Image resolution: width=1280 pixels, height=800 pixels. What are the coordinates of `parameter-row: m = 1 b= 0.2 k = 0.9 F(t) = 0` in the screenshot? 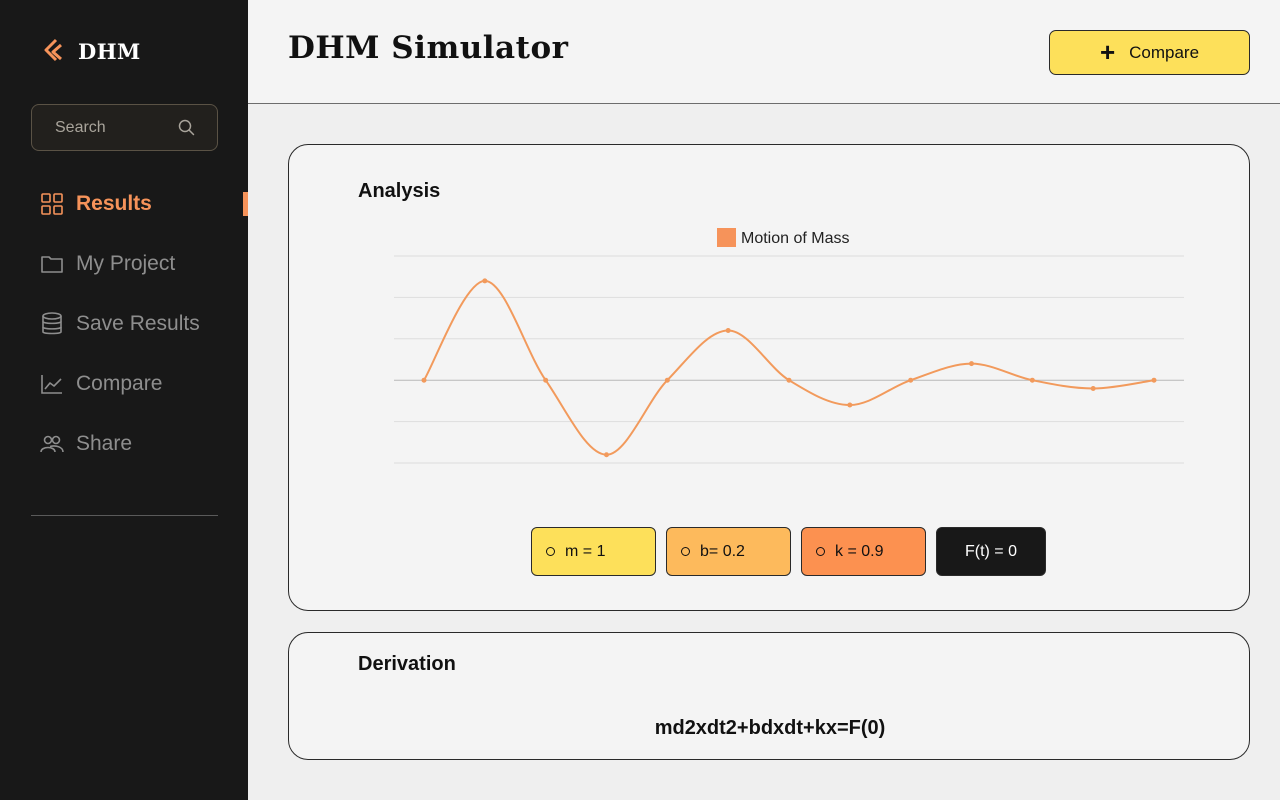 It's located at (788, 551).